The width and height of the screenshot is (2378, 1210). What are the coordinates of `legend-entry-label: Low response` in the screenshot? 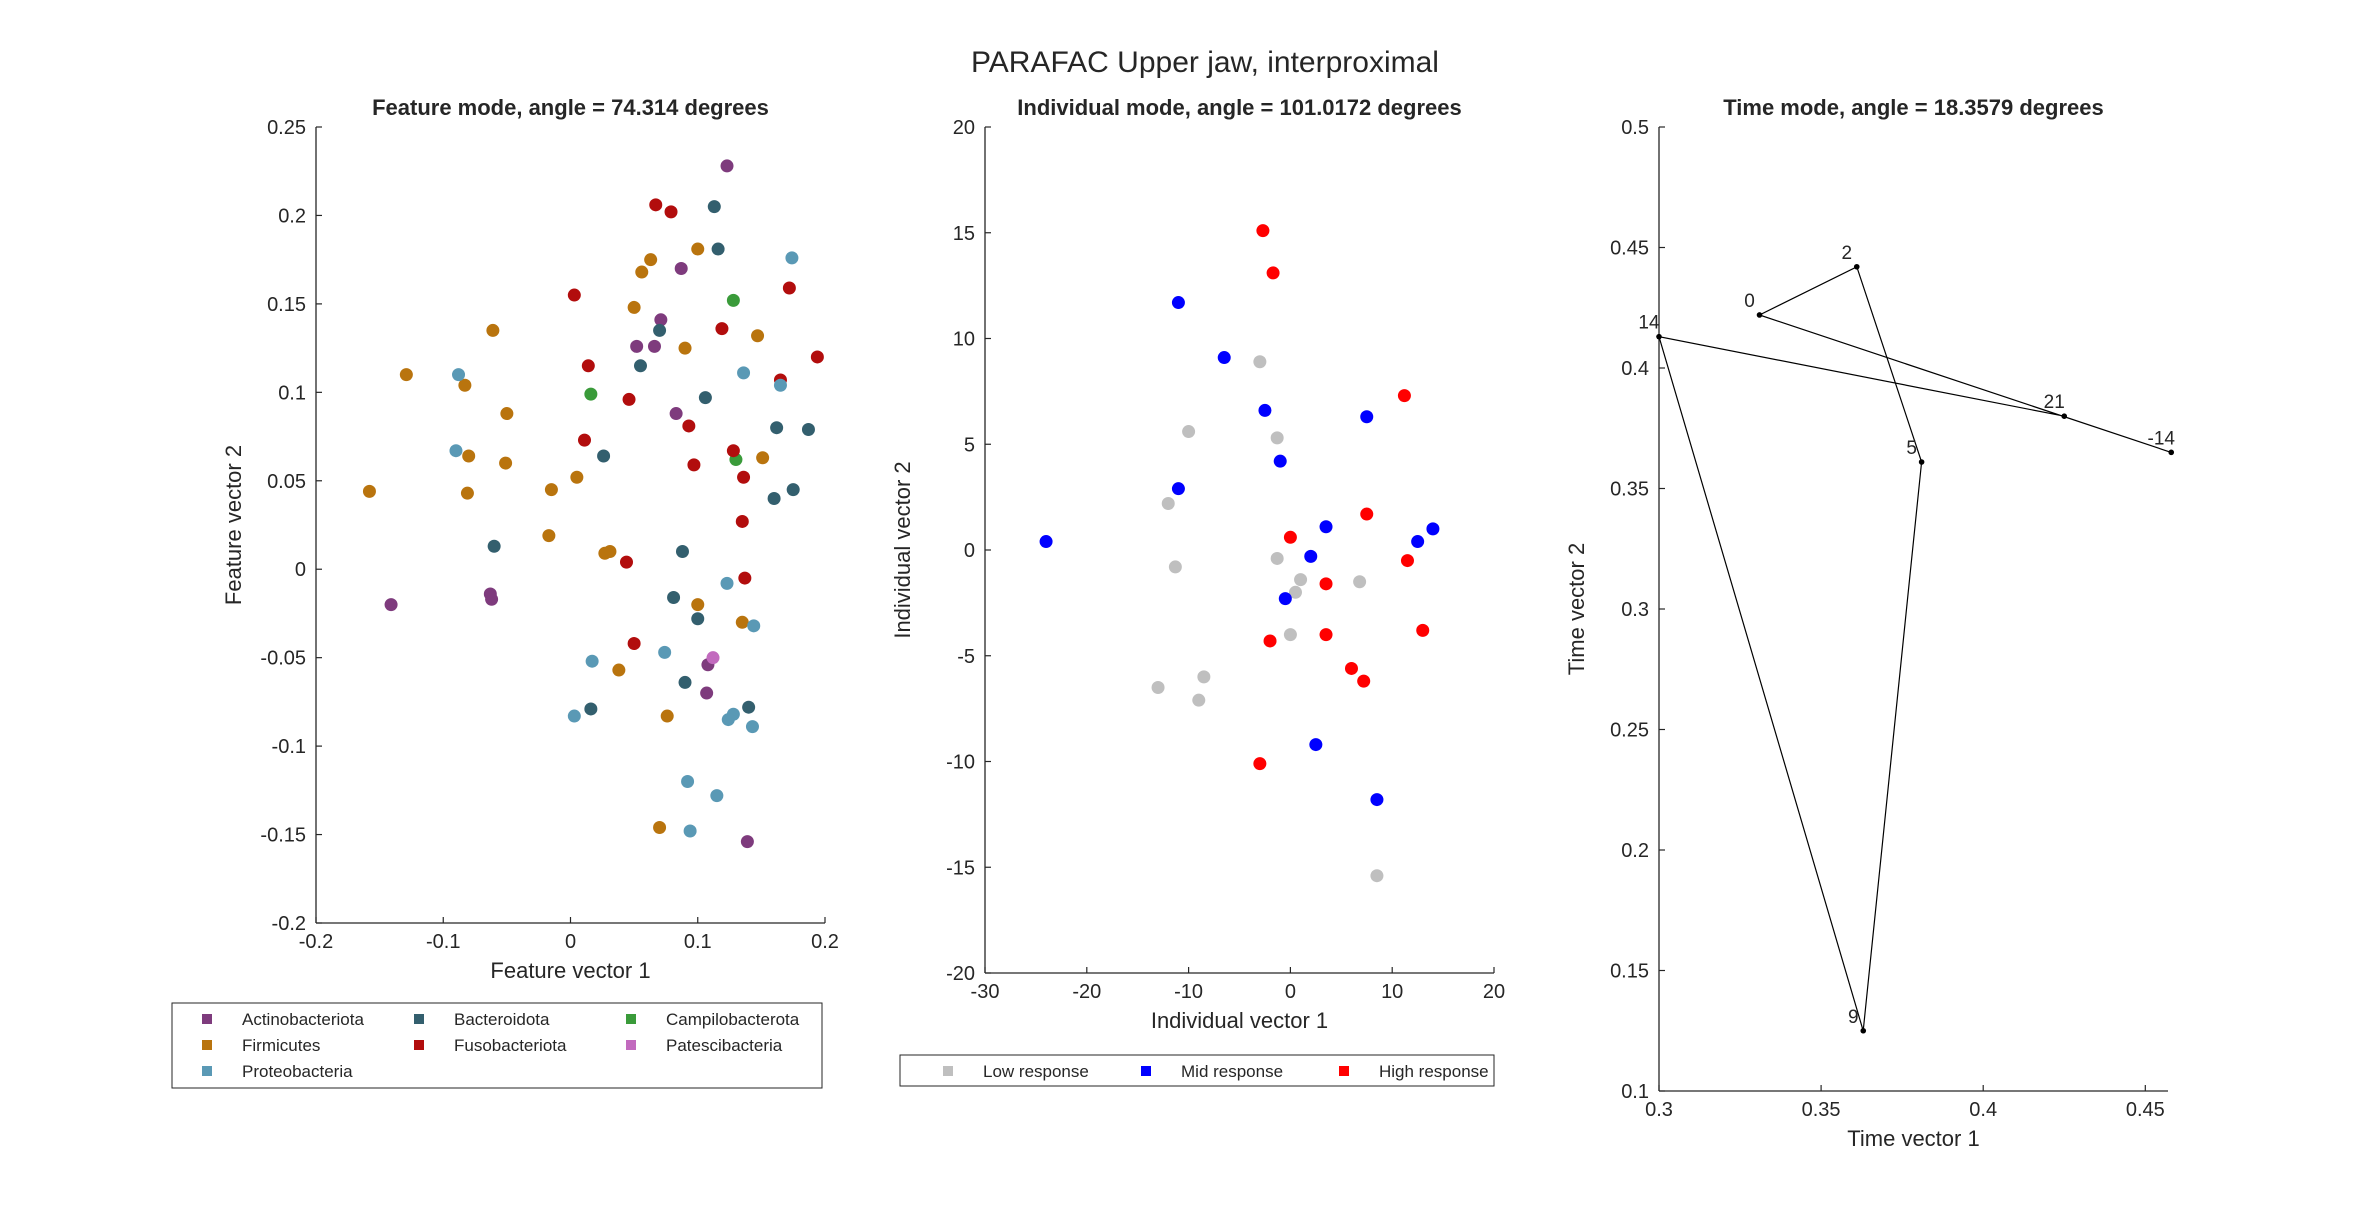 It's located at (1036, 1071).